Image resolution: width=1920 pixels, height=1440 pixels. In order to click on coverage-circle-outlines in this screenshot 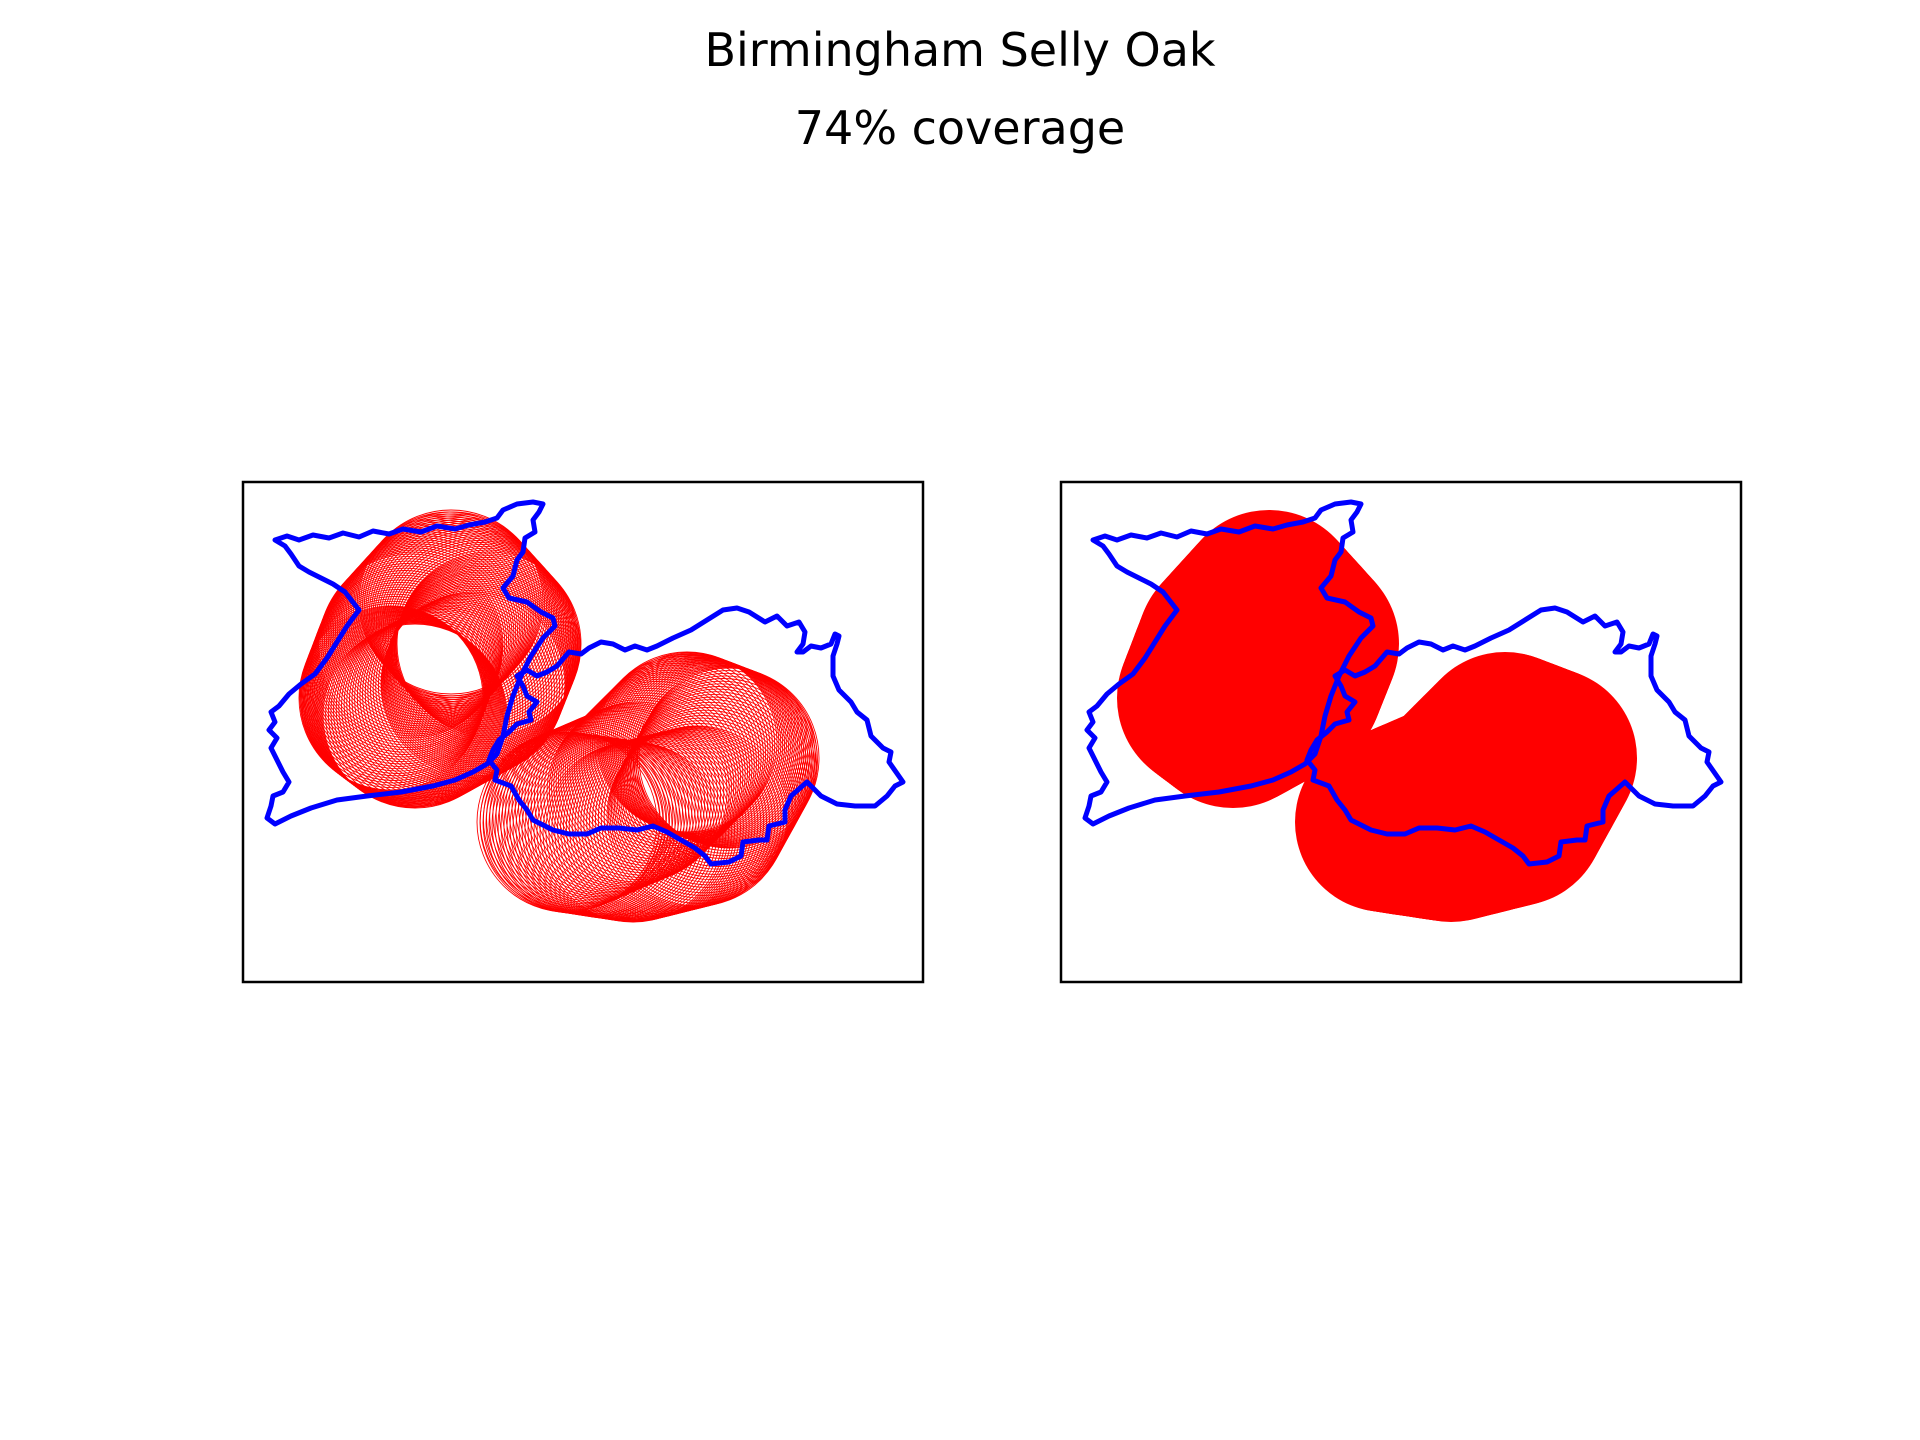, I will do `click(559, 716)`.